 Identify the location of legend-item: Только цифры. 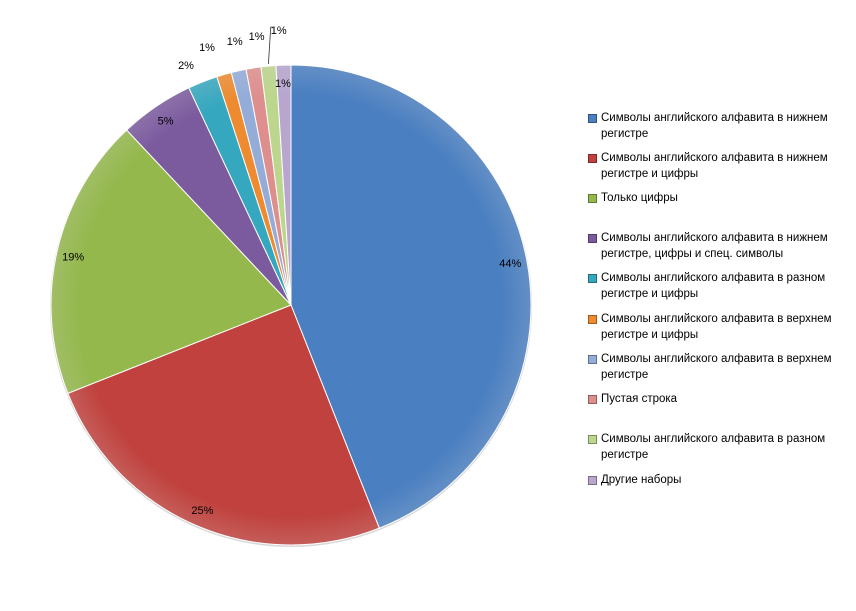
(719, 198).